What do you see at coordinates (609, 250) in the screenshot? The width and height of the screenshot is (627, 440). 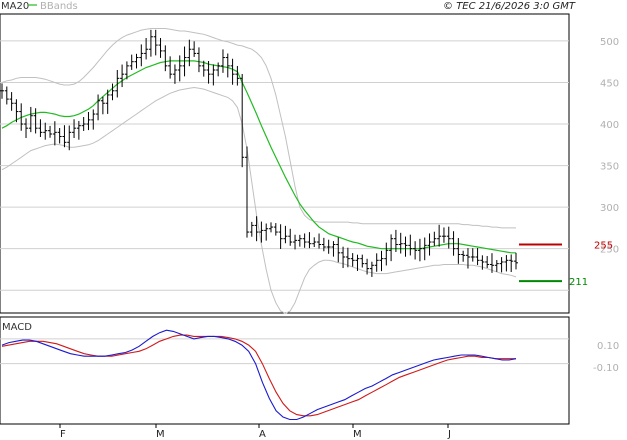 I see `y-tick-label: 250` at bounding box center [609, 250].